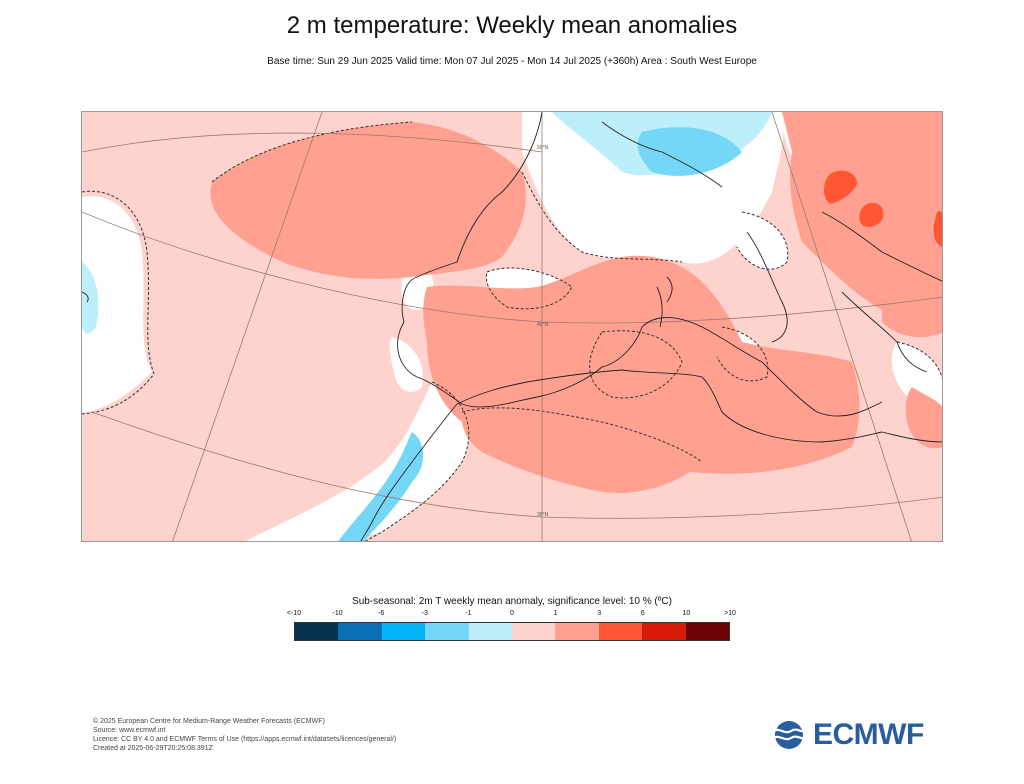 The height and width of the screenshot is (784, 1024). Describe the element at coordinates (883, 208) in the screenshot. I see `strong-warm-regions` at that location.